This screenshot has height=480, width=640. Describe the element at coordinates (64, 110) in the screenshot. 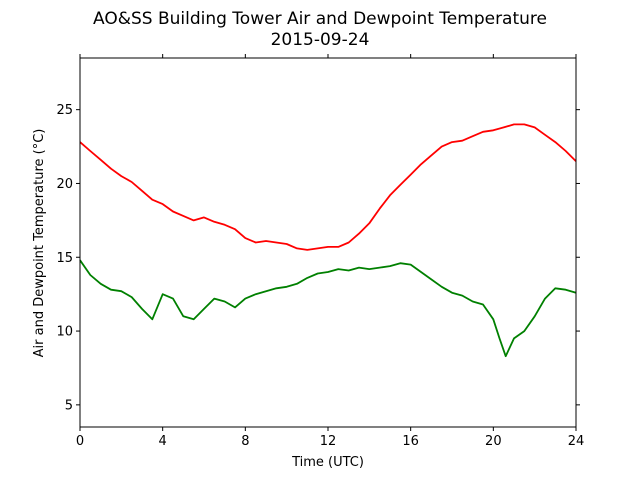

I see `y-tick-label-4: 25` at that location.